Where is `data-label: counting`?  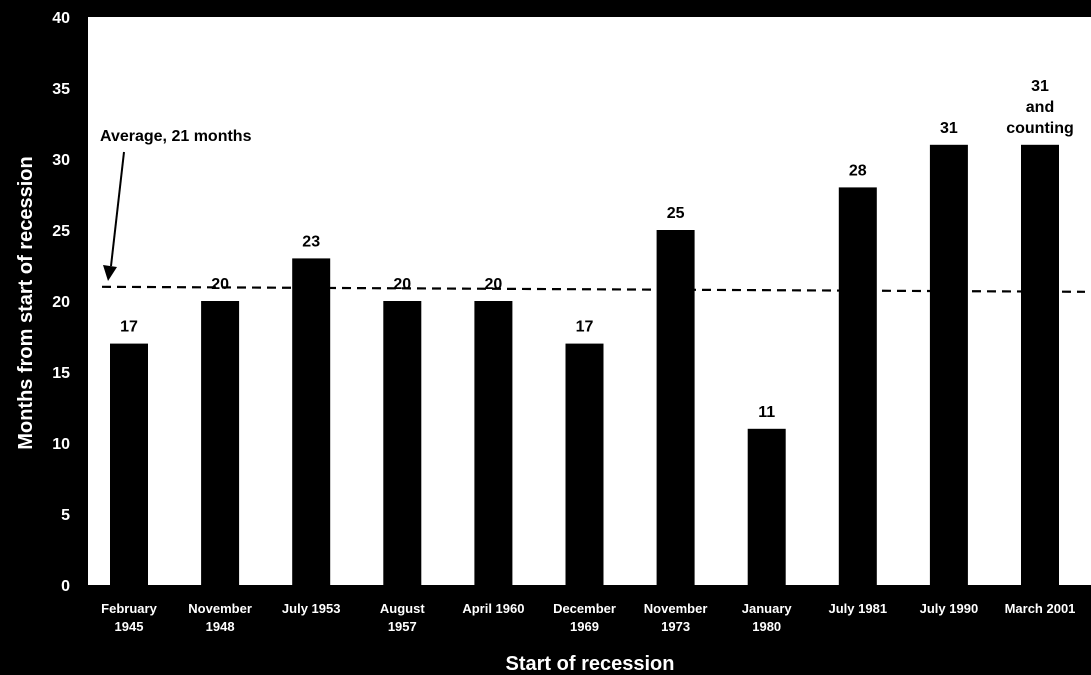 data-label: counting is located at coordinates (1040, 128).